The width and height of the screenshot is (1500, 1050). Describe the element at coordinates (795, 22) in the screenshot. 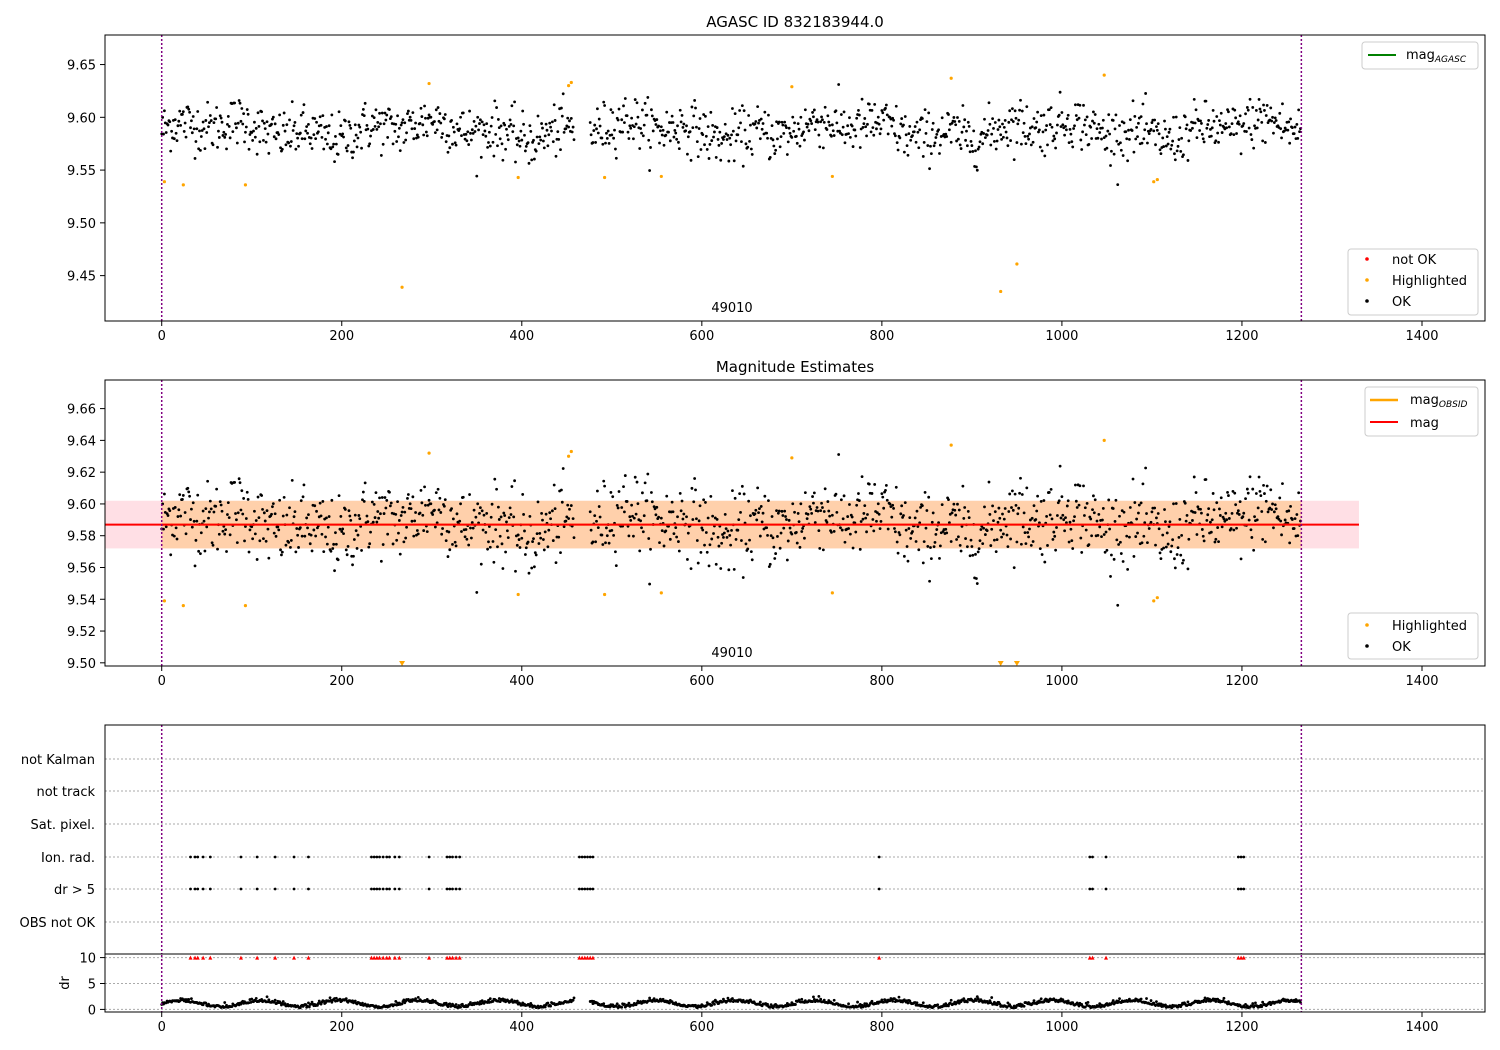

I see `chart-title: AGASC ID 832183944.0` at that location.